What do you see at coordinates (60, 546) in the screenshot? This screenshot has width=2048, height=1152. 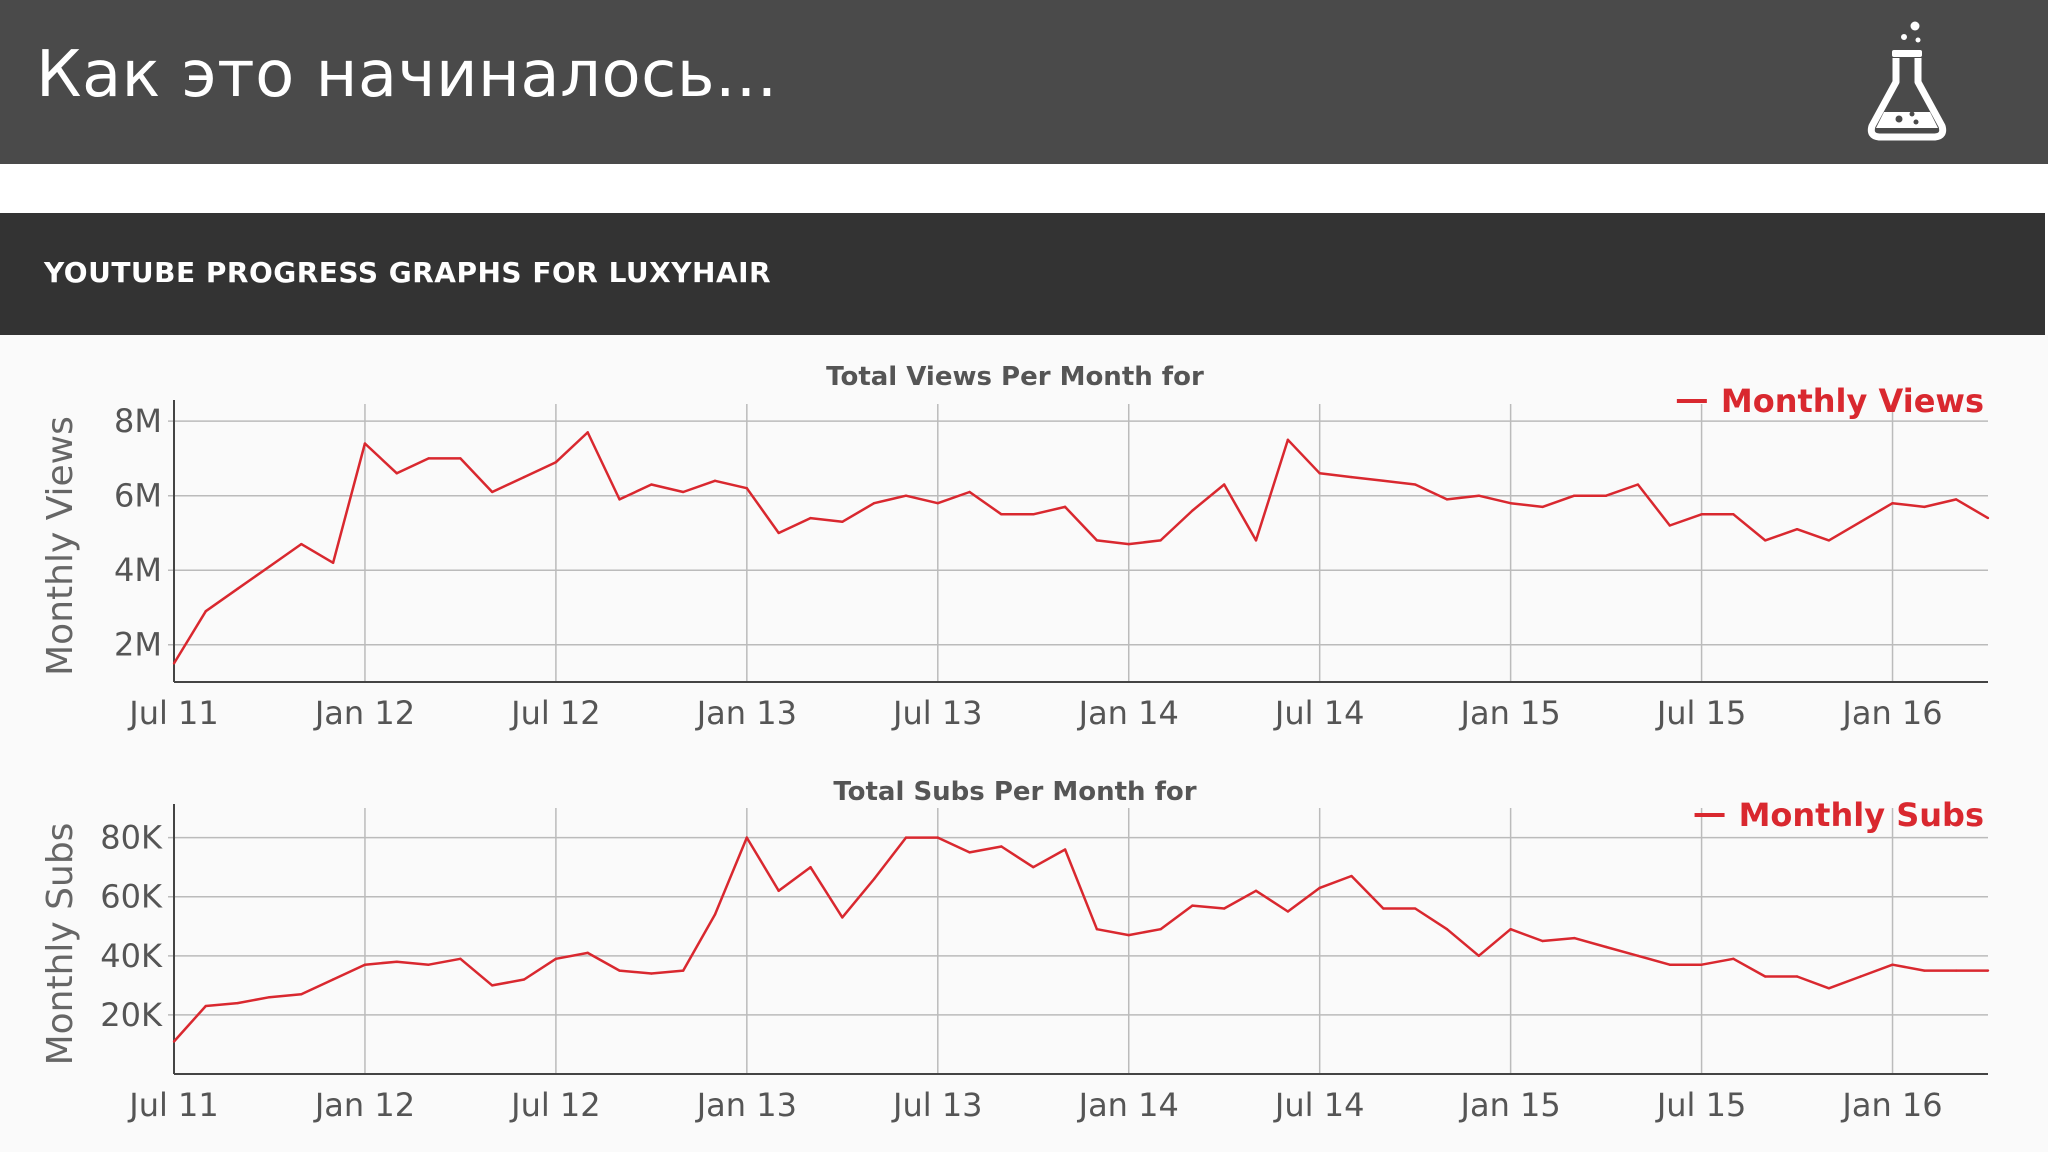 I see `y-axis-label: Monthly Views` at bounding box center [60, 546].